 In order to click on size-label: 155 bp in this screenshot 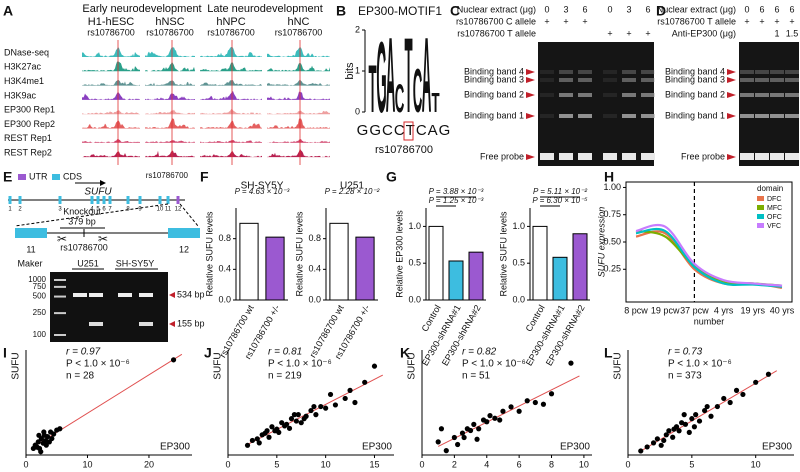, I will do `click(191, 323)`.